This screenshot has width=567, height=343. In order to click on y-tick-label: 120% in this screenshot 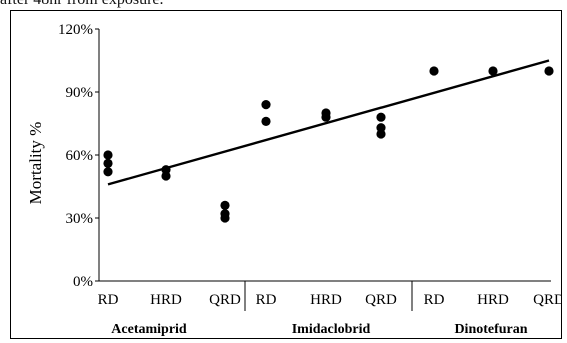, I will do `click(75, 30)`.